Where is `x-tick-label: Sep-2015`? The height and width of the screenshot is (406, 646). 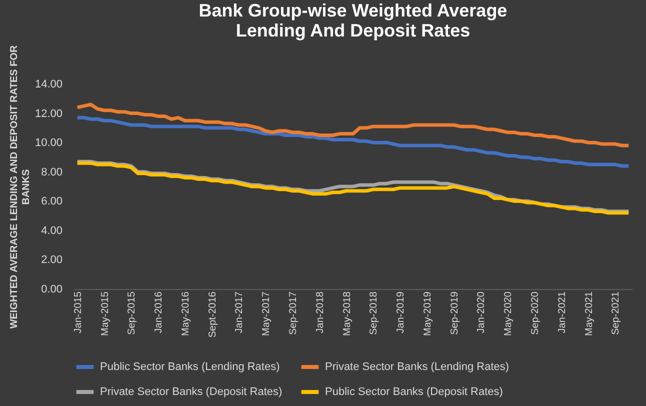
x-tick-label: Sep-2015 is located at coordinates (132, 313).